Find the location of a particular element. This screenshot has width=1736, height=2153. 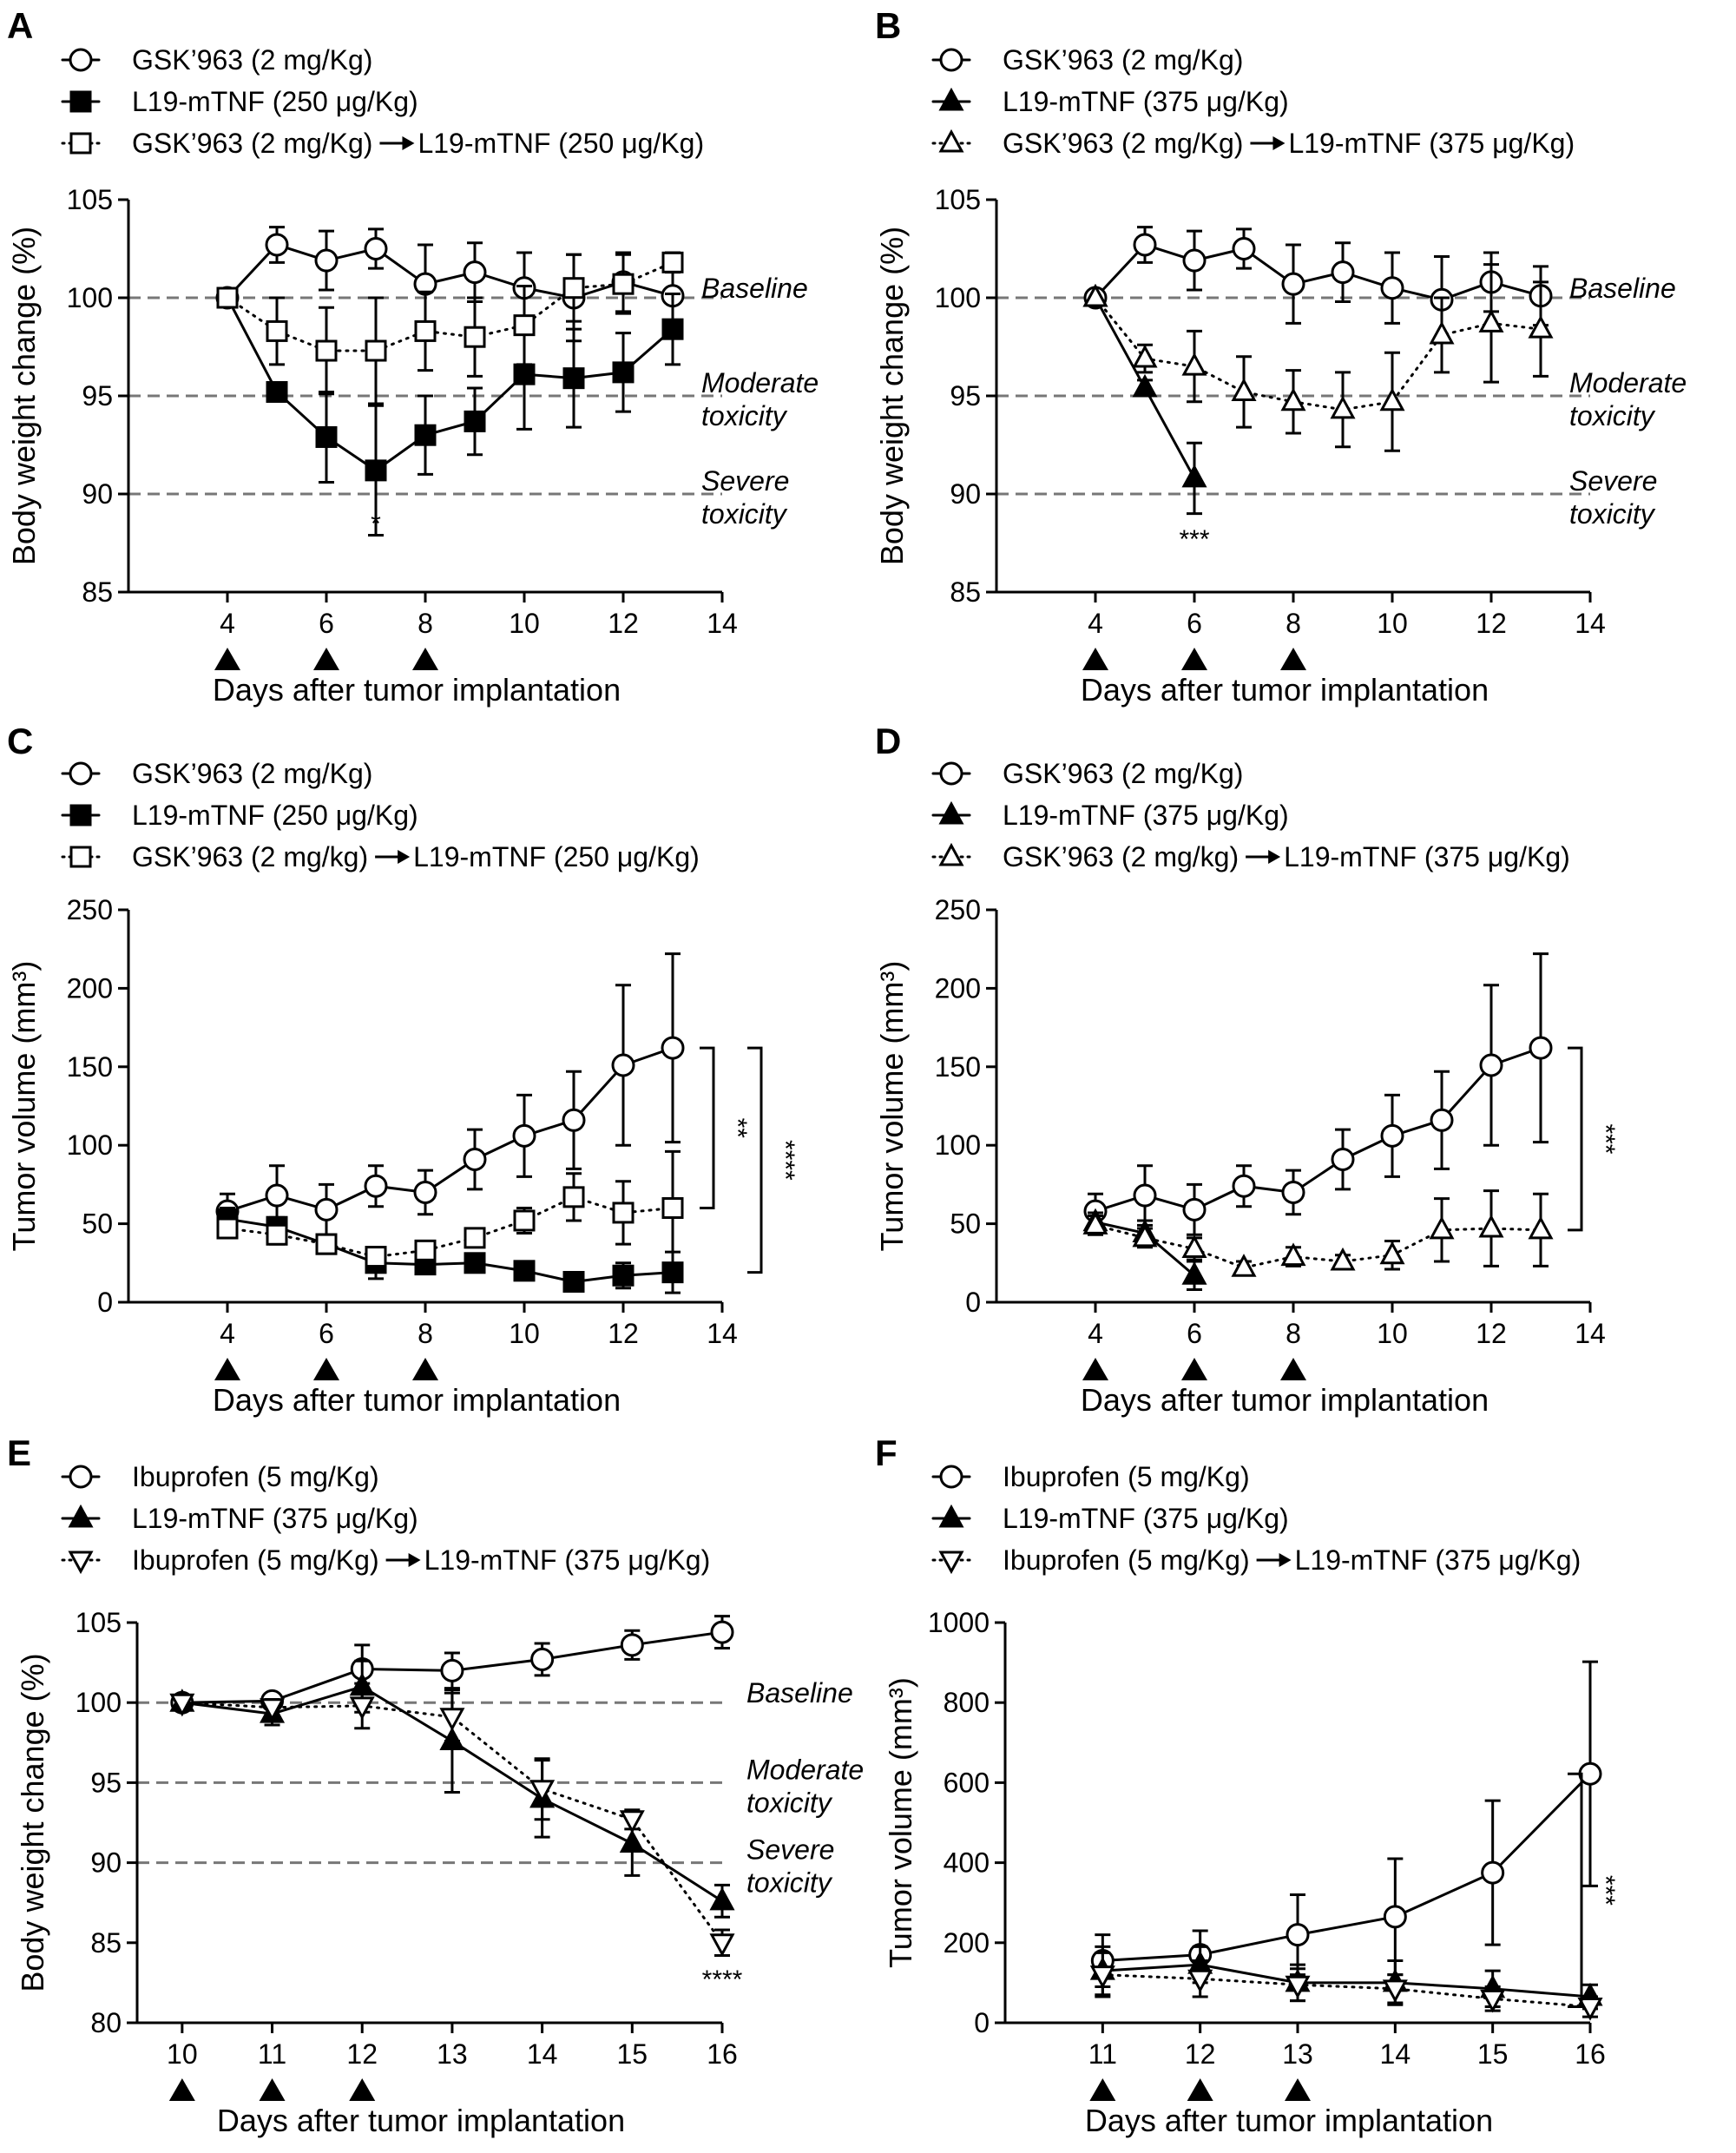

y-tick-label: 800 is located at coordinates (967, 1702).